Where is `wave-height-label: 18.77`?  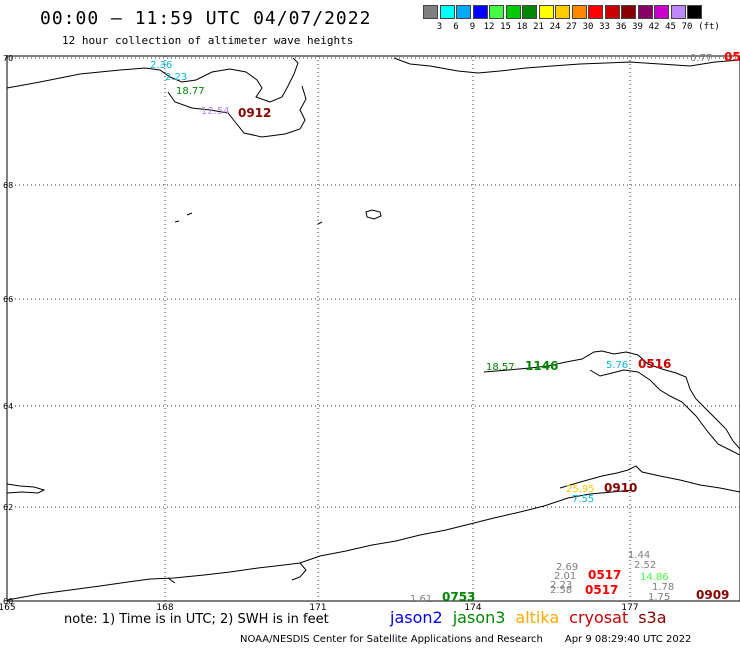 wave-height-label: 18.77 is located at coordinates (190, 91).